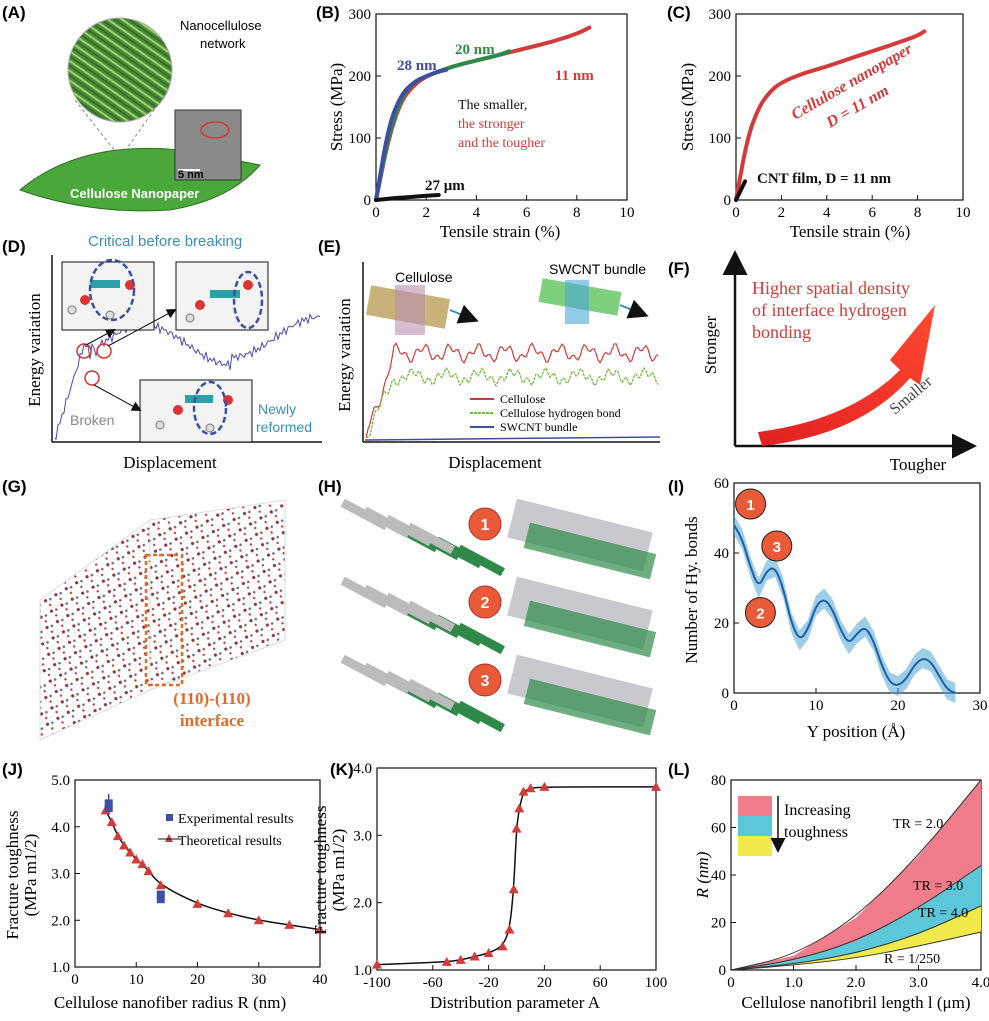  What do you see at coordinates (217, 595) in the screenshot?
I see `g-lattice-right` at bounding box center [217, 595].